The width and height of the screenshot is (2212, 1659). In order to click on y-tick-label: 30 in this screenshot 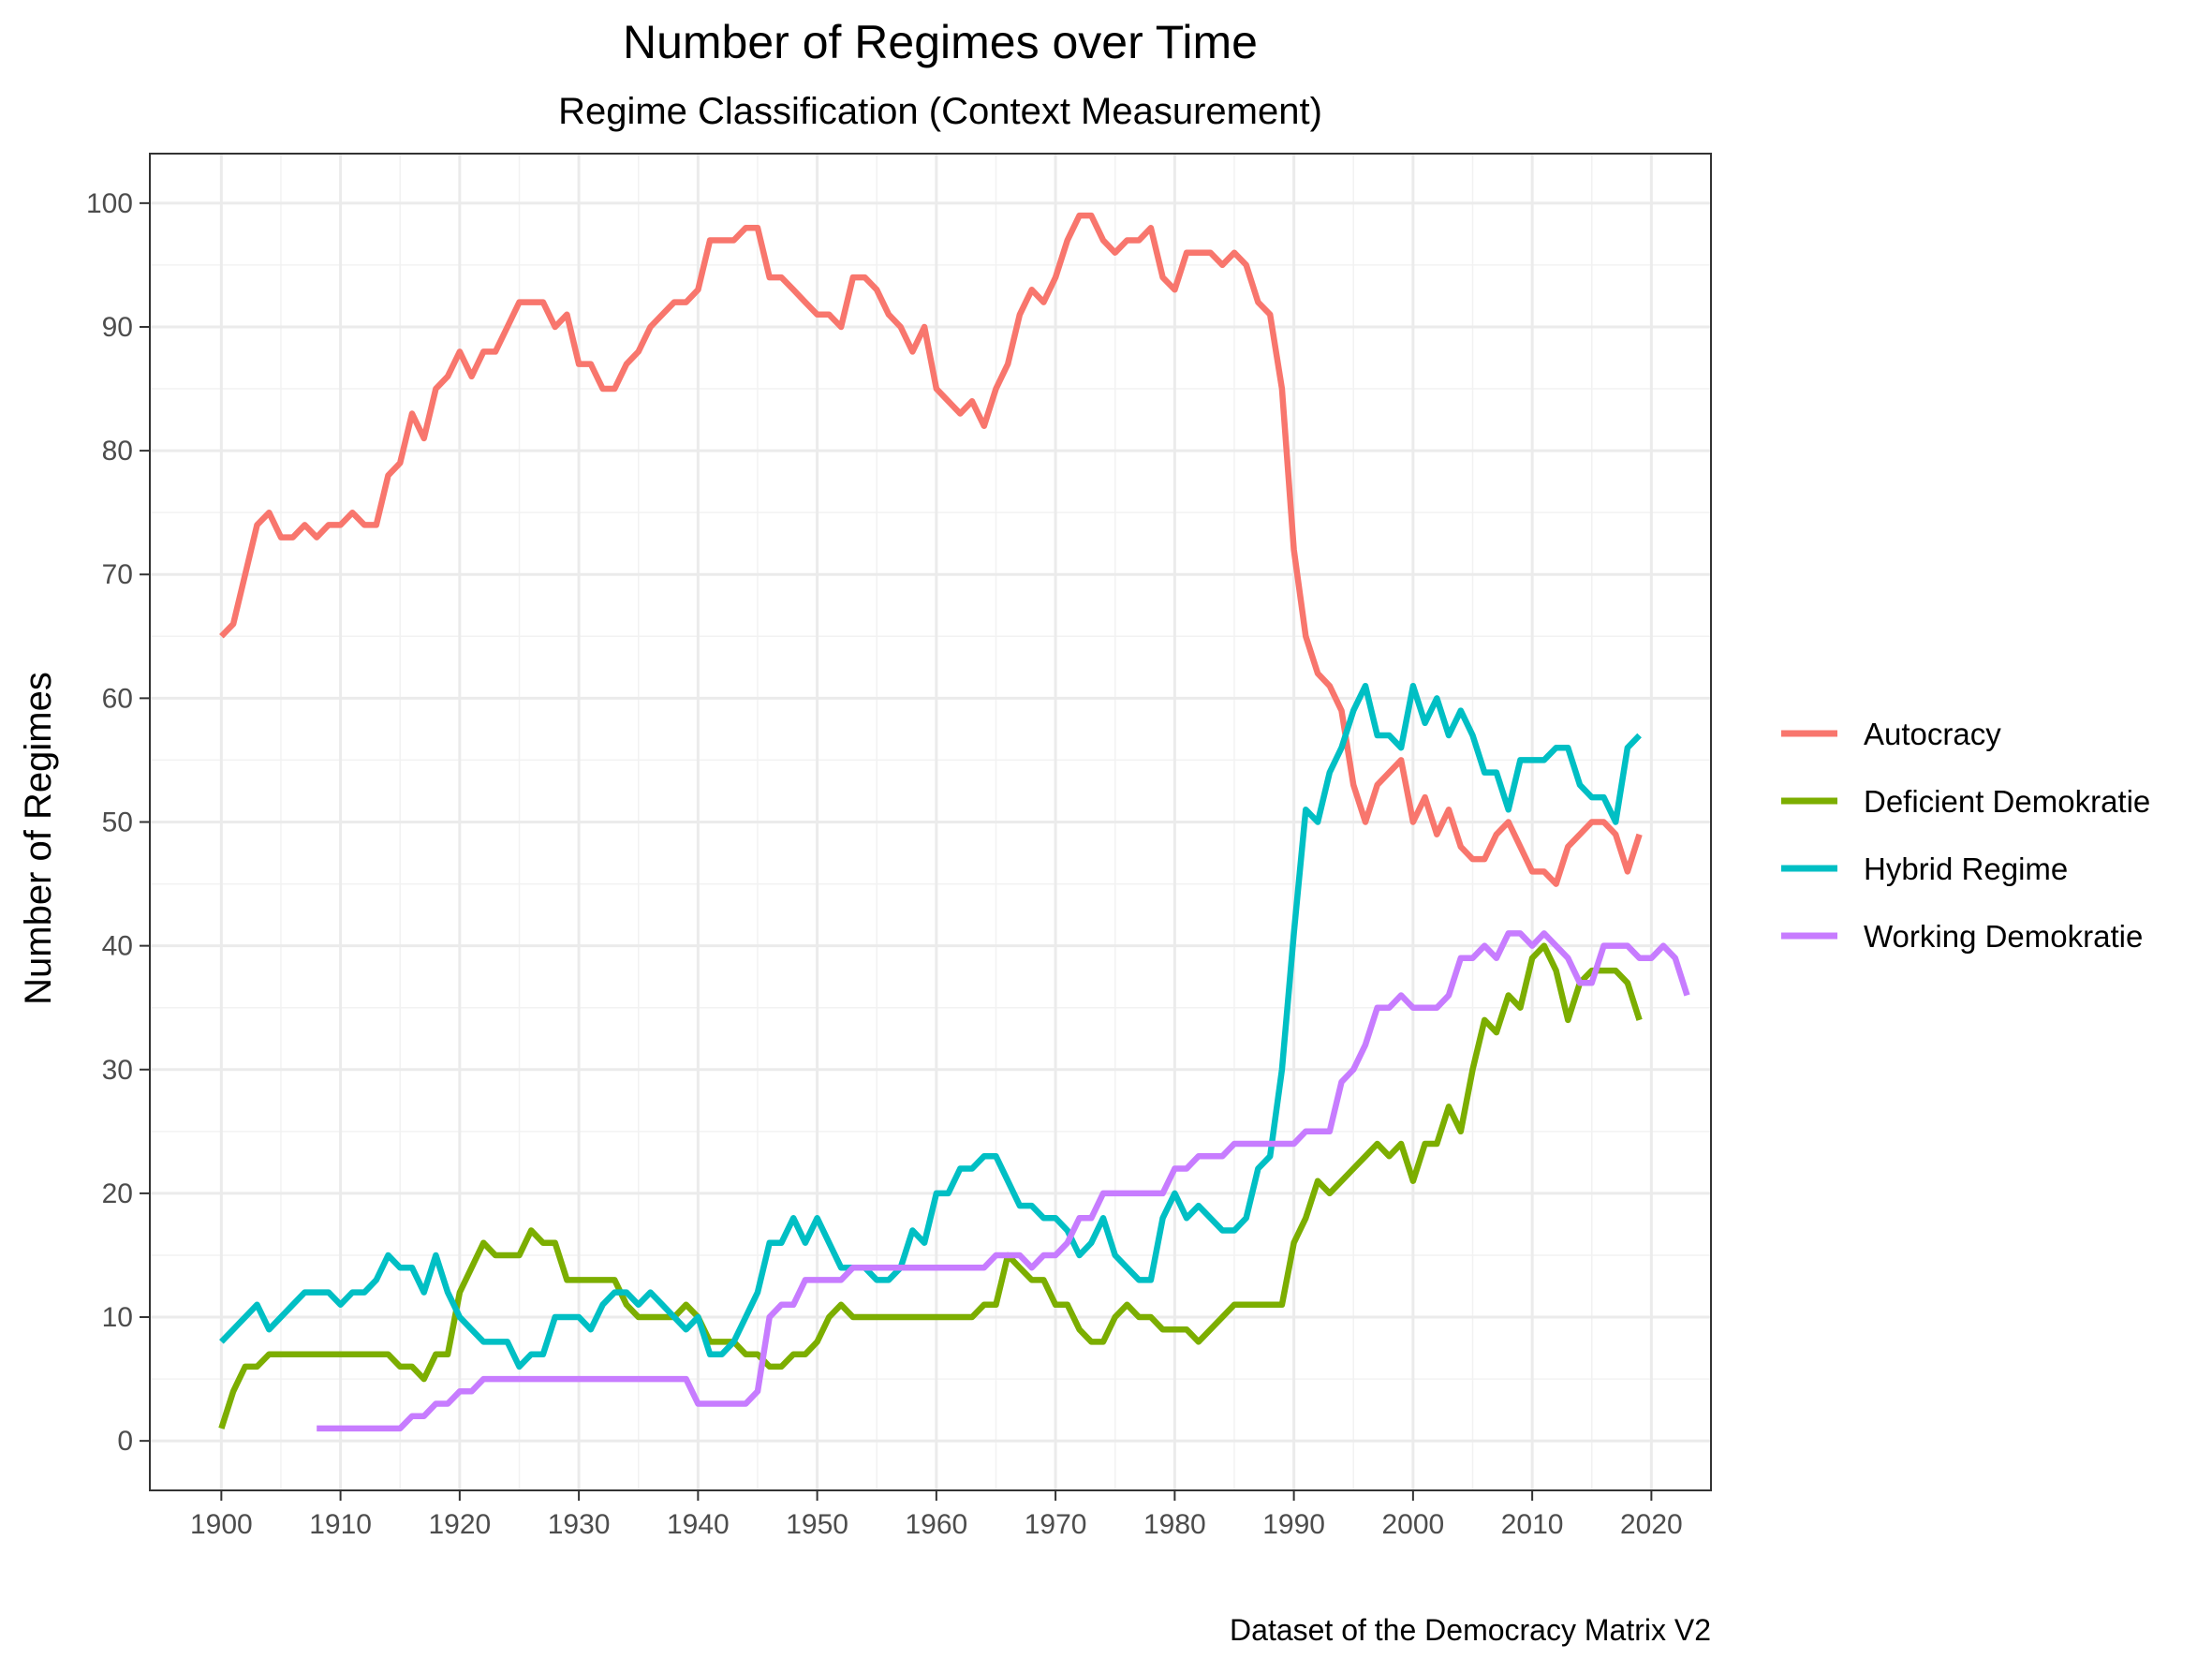, I will do `click(118, 1070)`.